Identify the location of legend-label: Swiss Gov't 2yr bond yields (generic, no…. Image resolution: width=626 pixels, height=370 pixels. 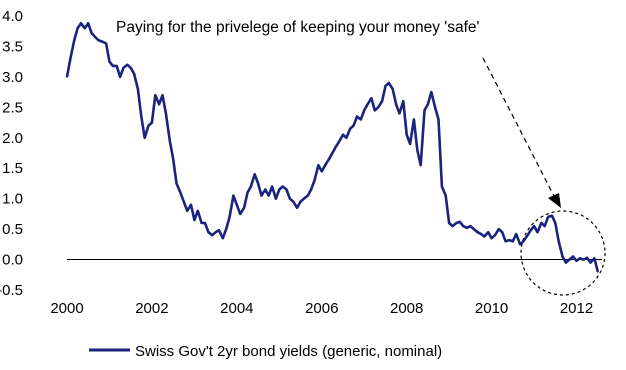
(288, 351).